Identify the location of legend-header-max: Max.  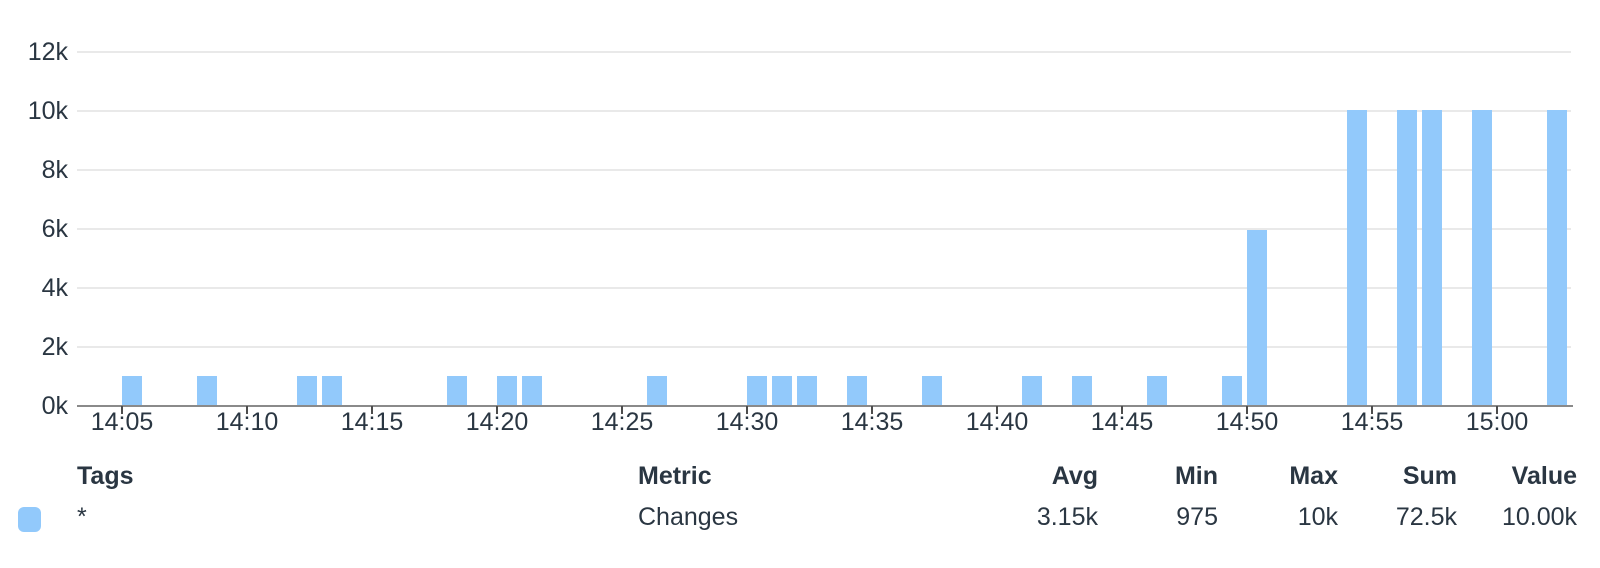
(1313, 476).